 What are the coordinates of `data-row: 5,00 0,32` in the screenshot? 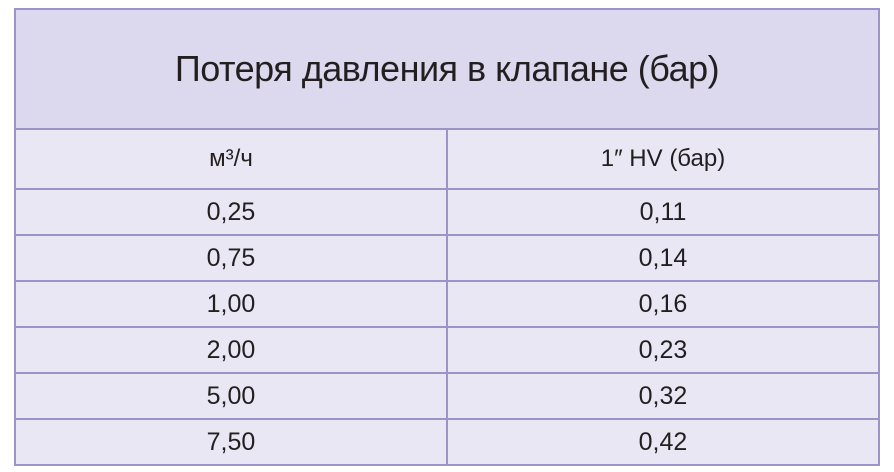 It's located at (447, 396).